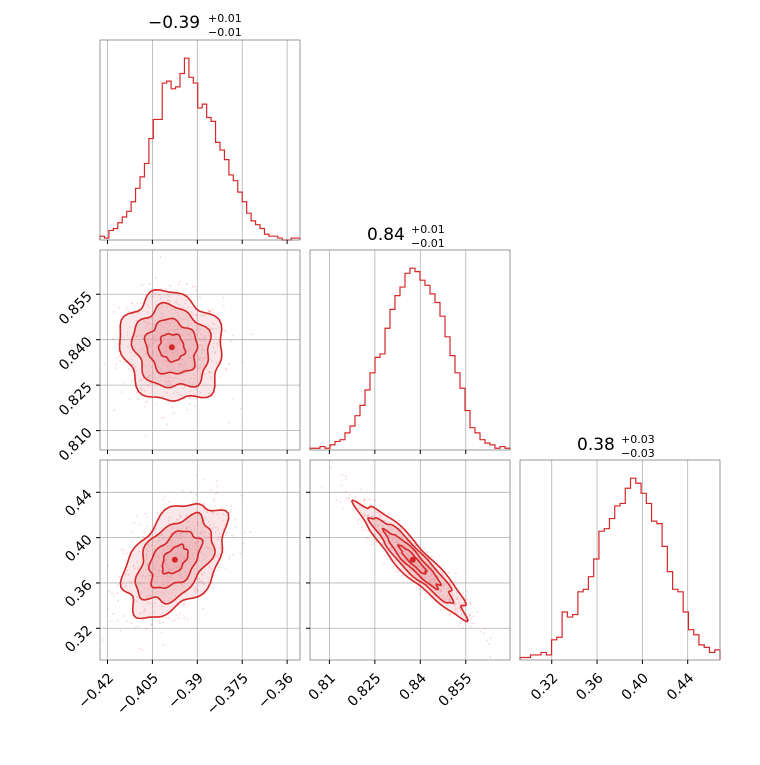 This screenshot has height=765, width=760. I want to click on y-tick-label: 0.40, so click(78, 548).